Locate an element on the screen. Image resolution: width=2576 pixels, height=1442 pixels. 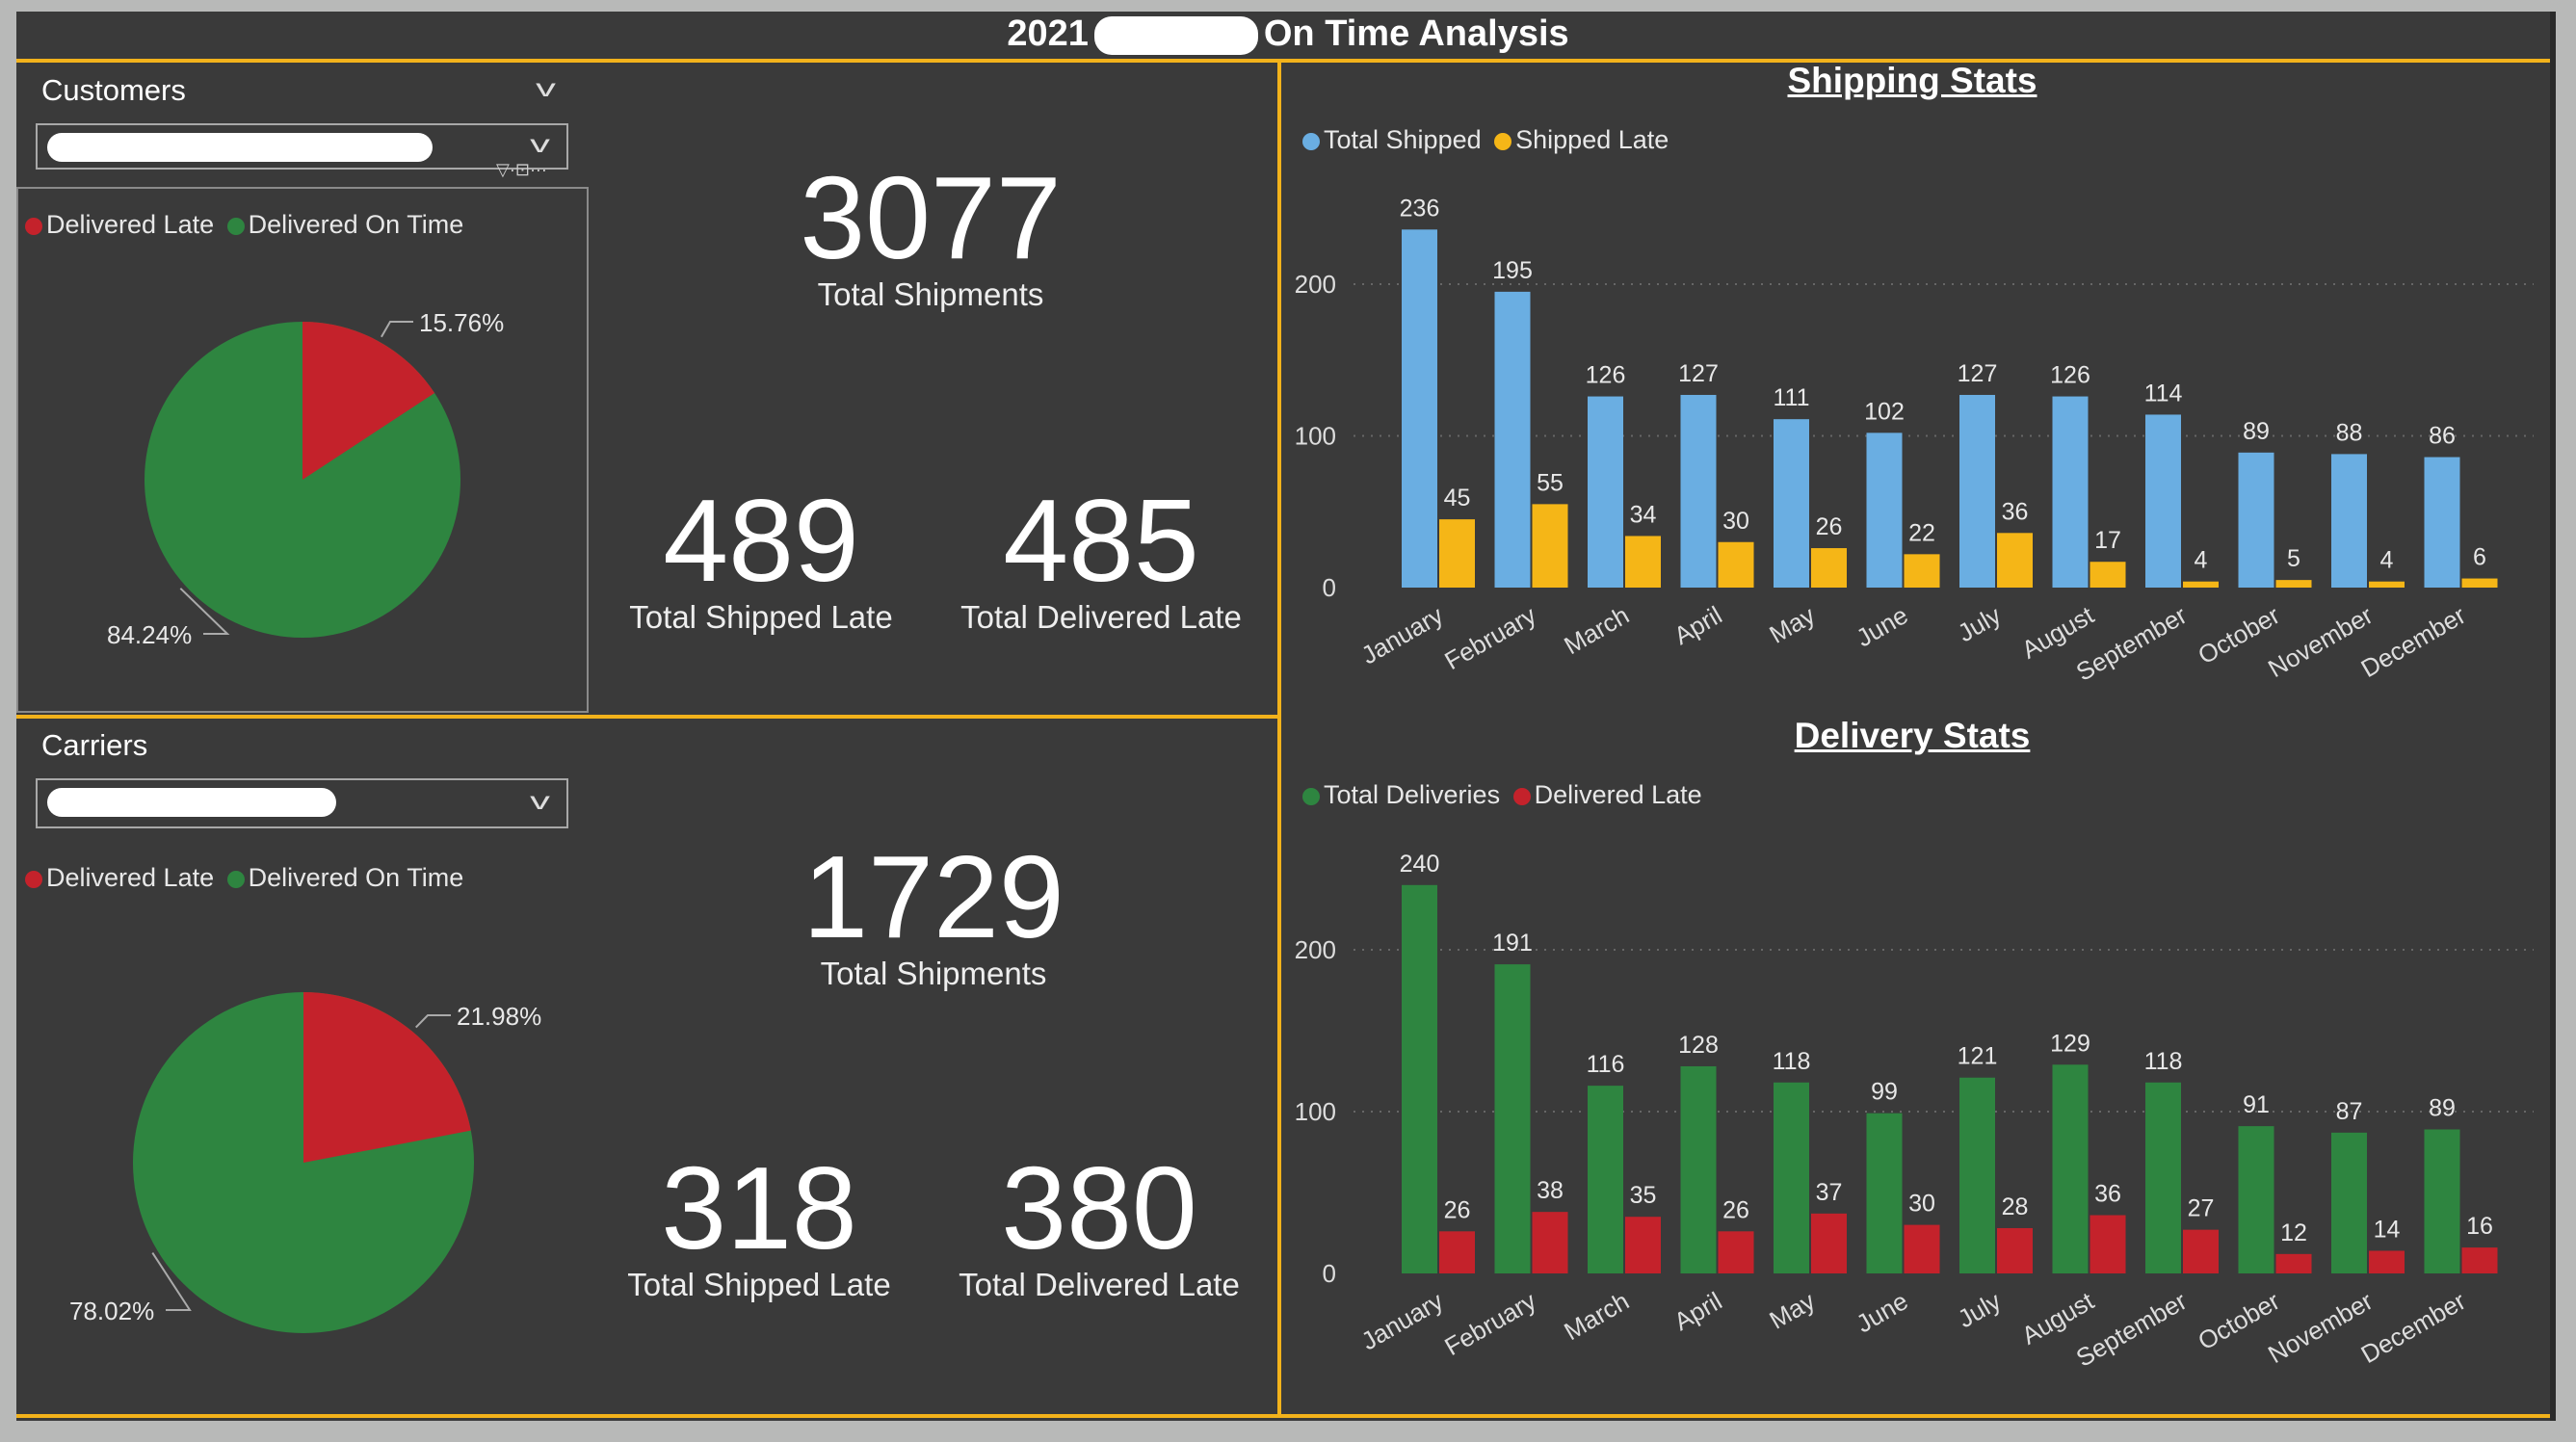
kpi-value: 1729 is located at coordinates (933, 897).